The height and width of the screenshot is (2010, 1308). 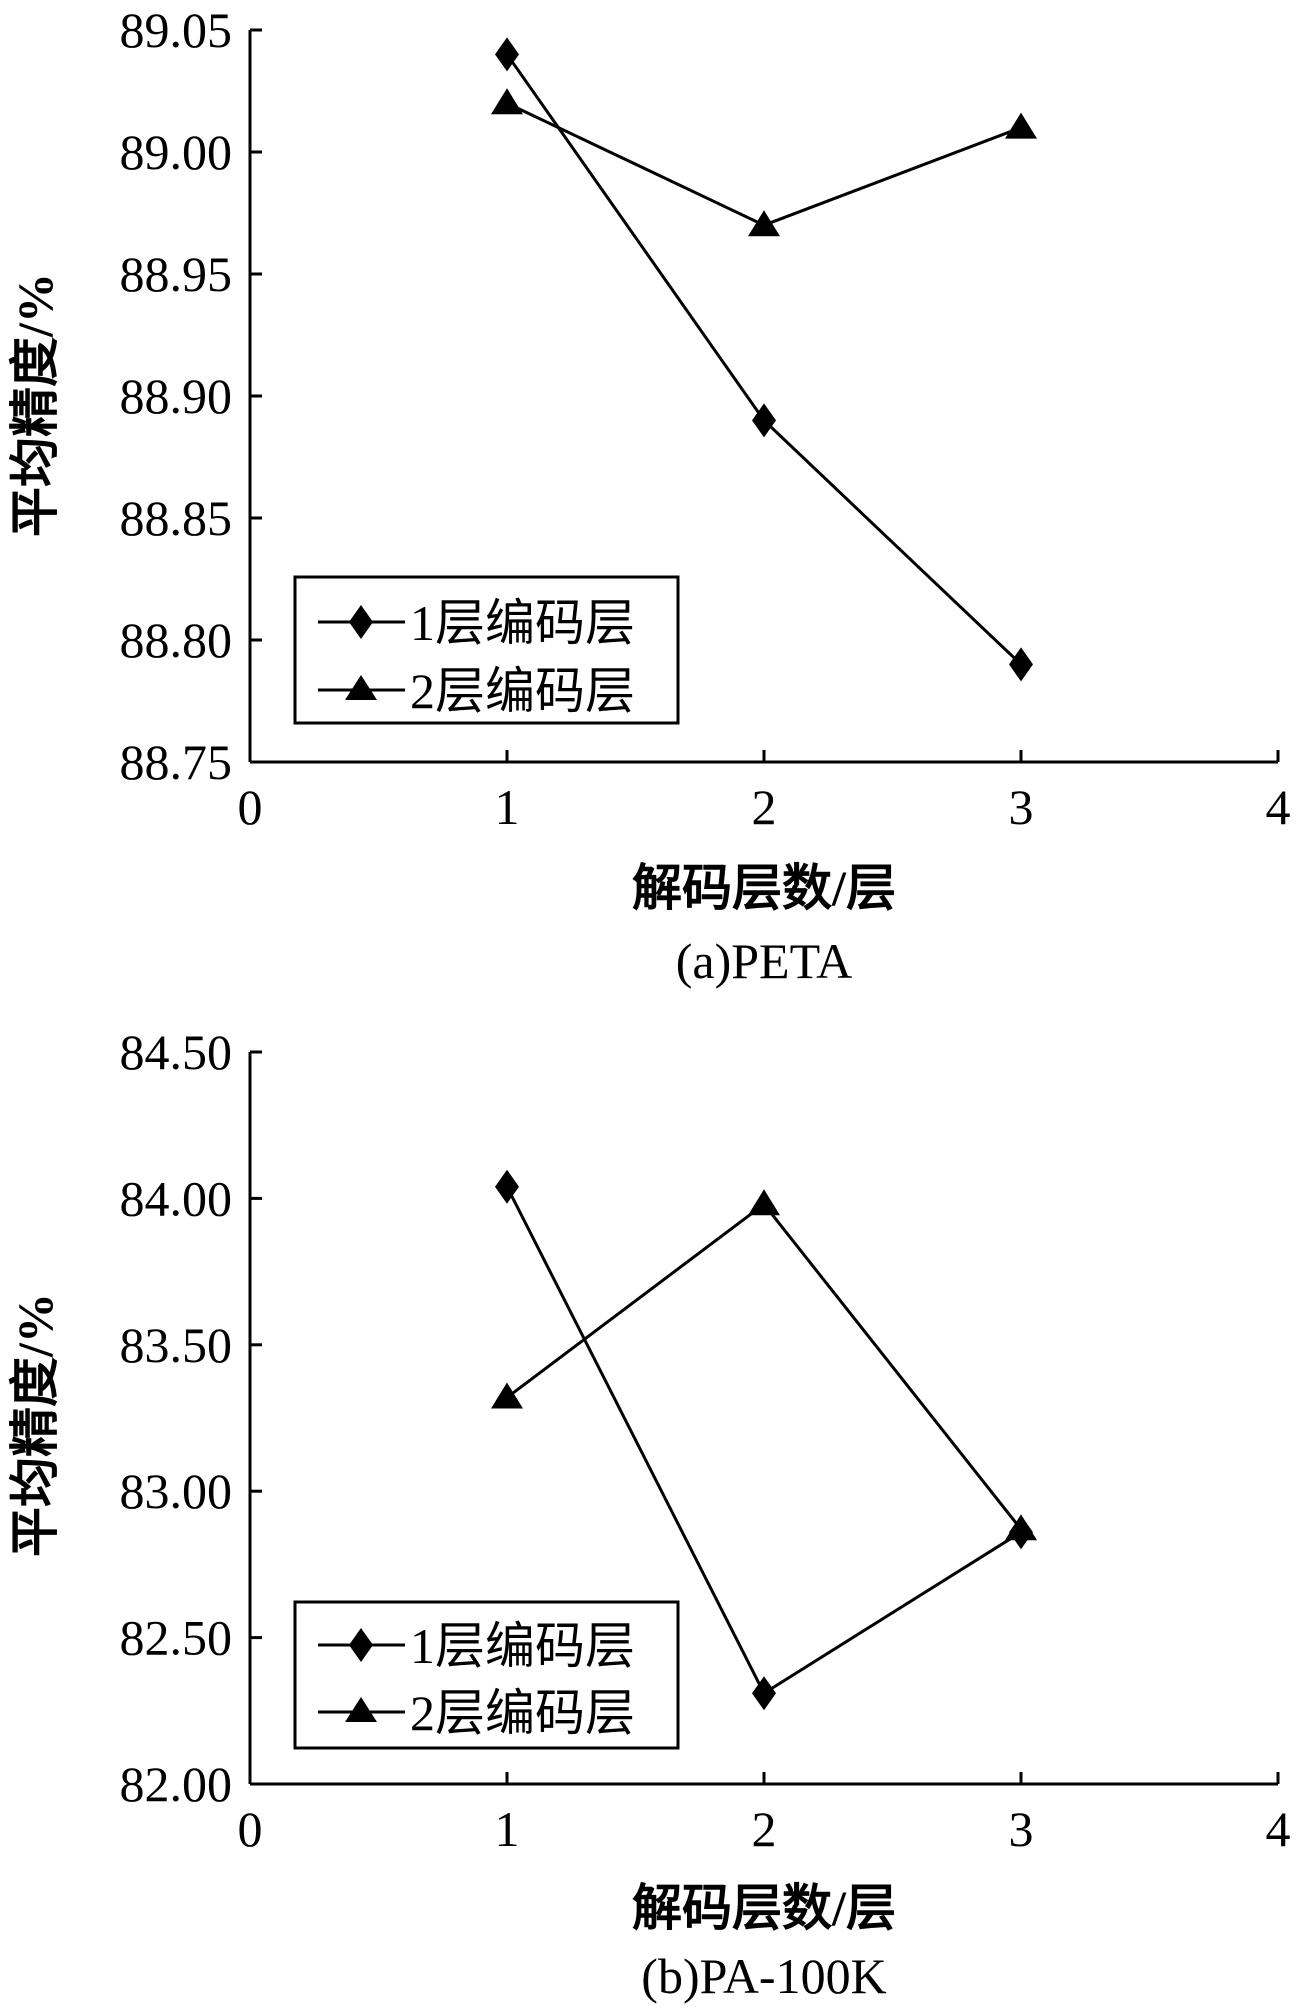 I want to click on legend-box, so click(x=486, y=1675).